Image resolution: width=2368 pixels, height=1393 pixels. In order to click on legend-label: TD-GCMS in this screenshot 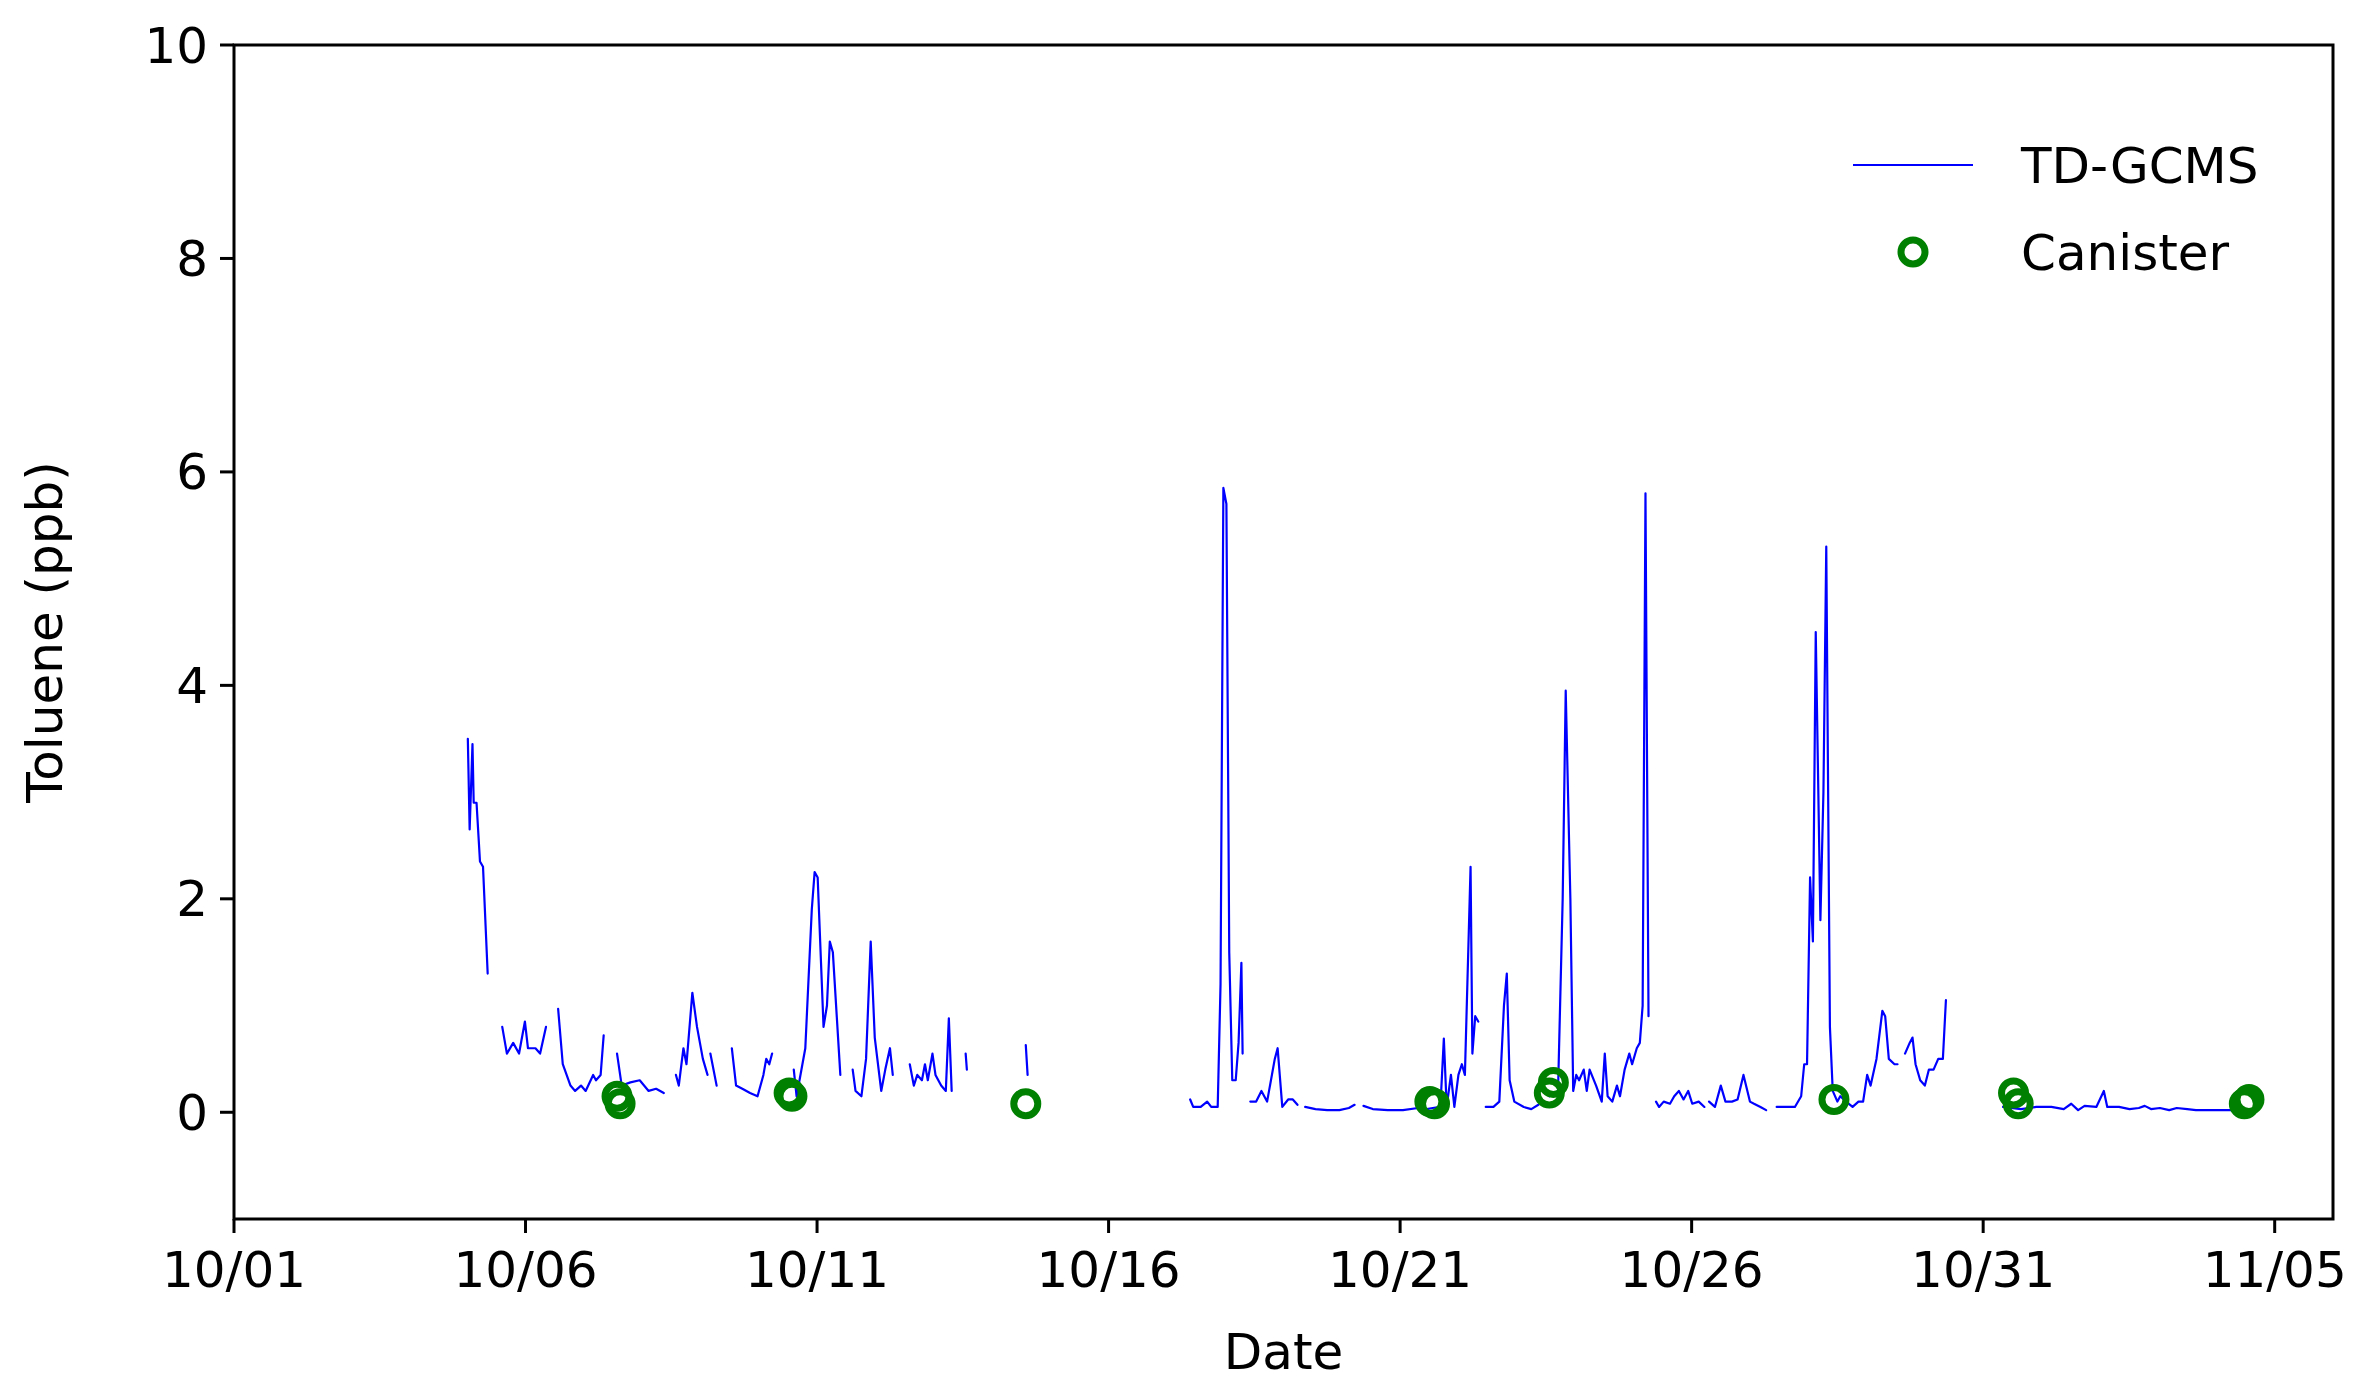, I will do `click(2139, 165)`.